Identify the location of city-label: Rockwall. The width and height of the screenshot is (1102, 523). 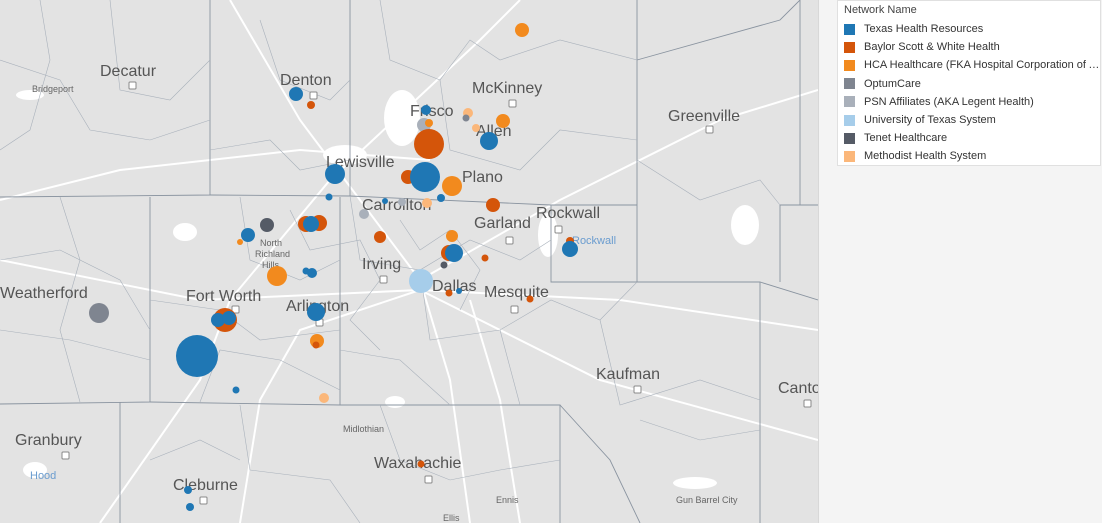
(568, 213).